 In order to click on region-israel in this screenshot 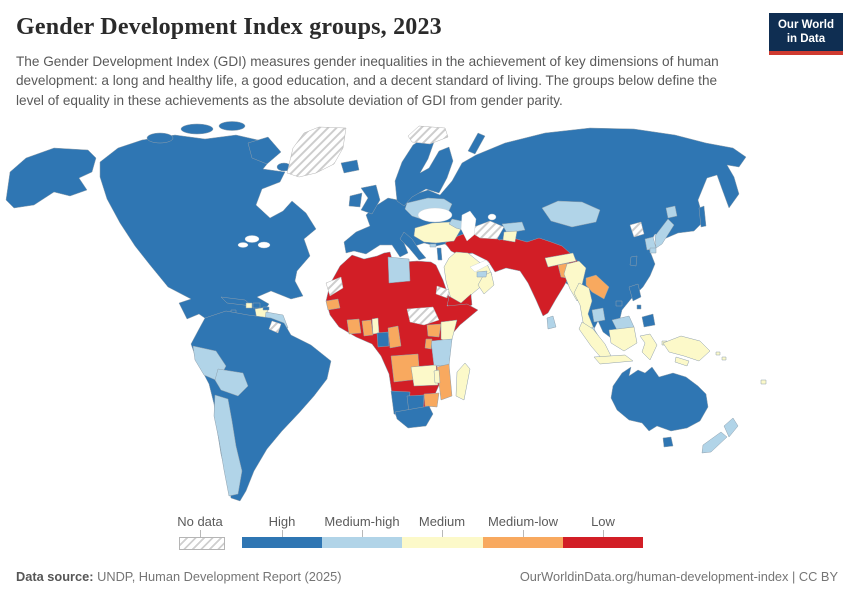, I will do `click(439, 254)`.